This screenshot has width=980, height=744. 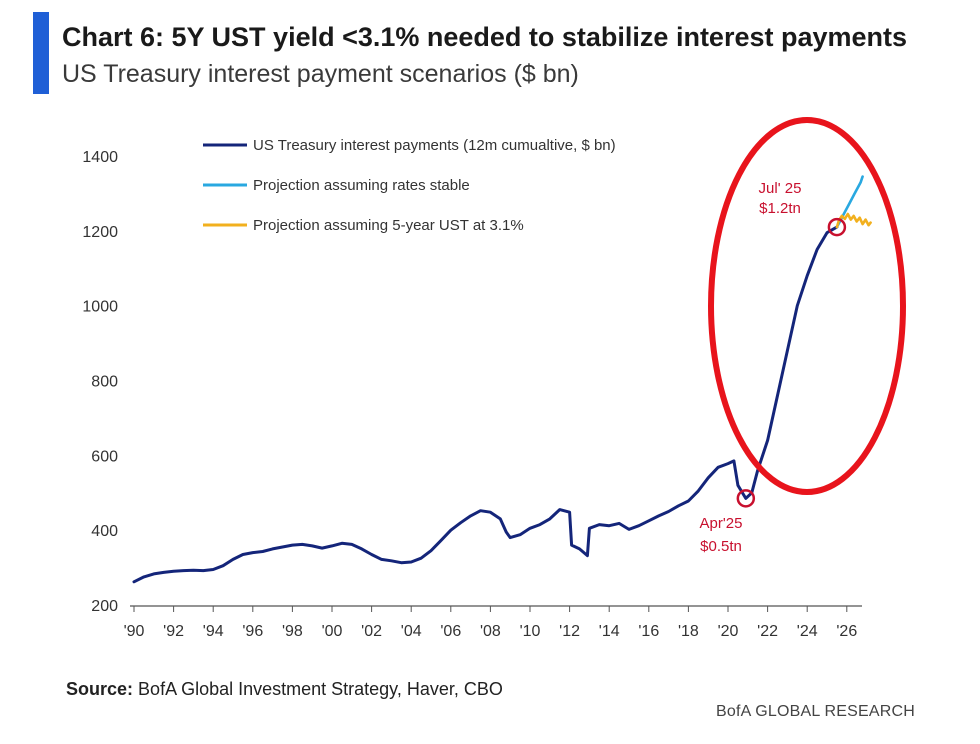 What do you see at coordinates (853, 220) in the screenshot?
I see `series-line-scenario` at bounding box center [853, 220].